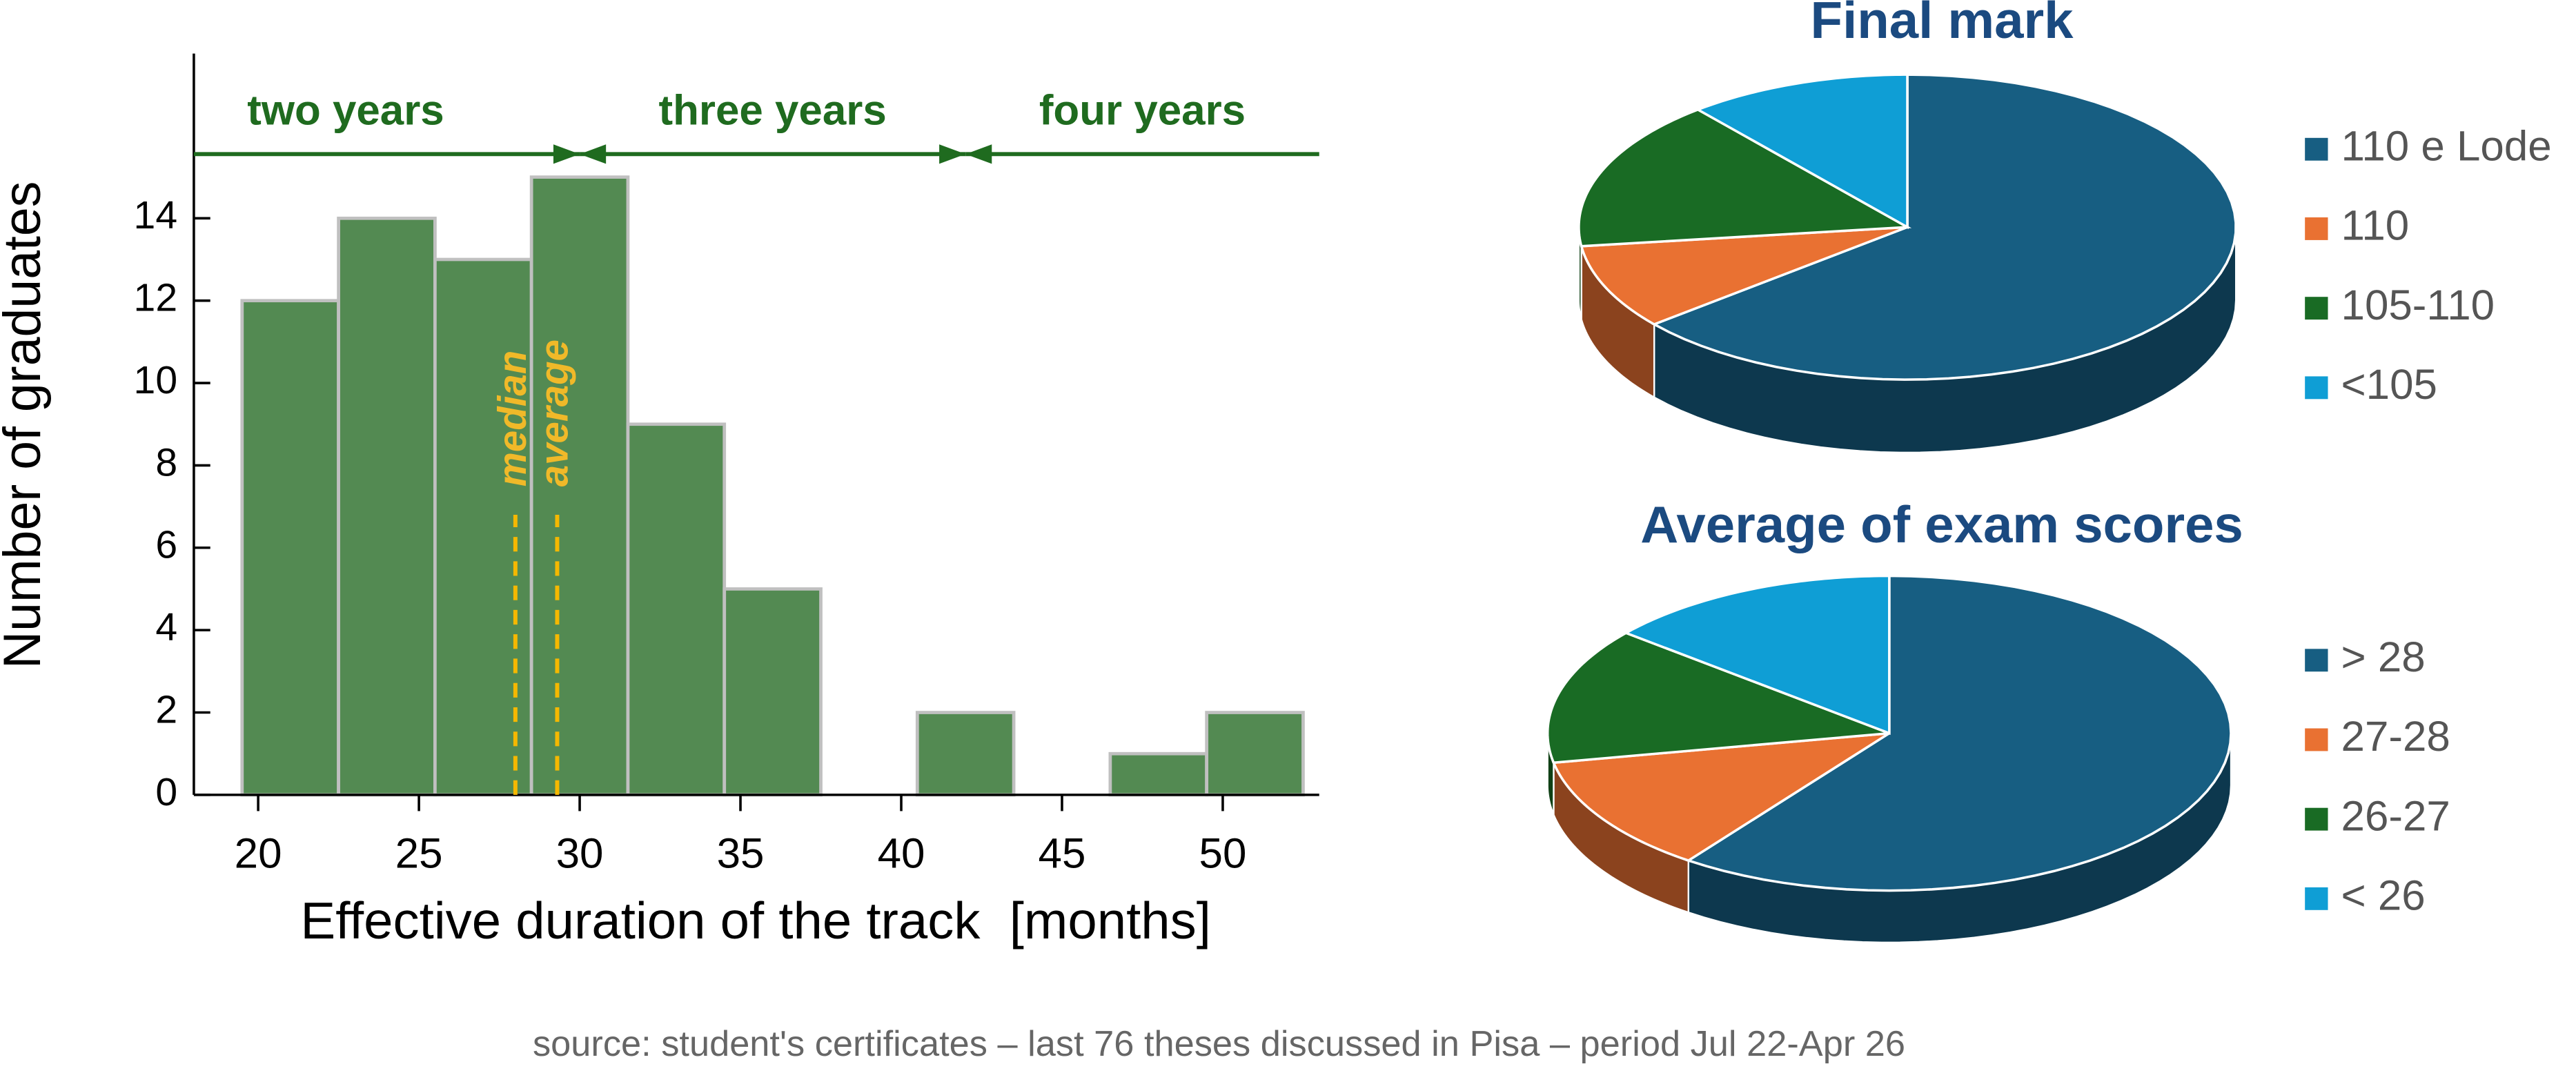 The height and width of the screenshot is (1082, 2576). Describe the element at coordinates (755, 921) in the screenshot. I see `x-axis-label: Effective duration of the track [months]` at that location.